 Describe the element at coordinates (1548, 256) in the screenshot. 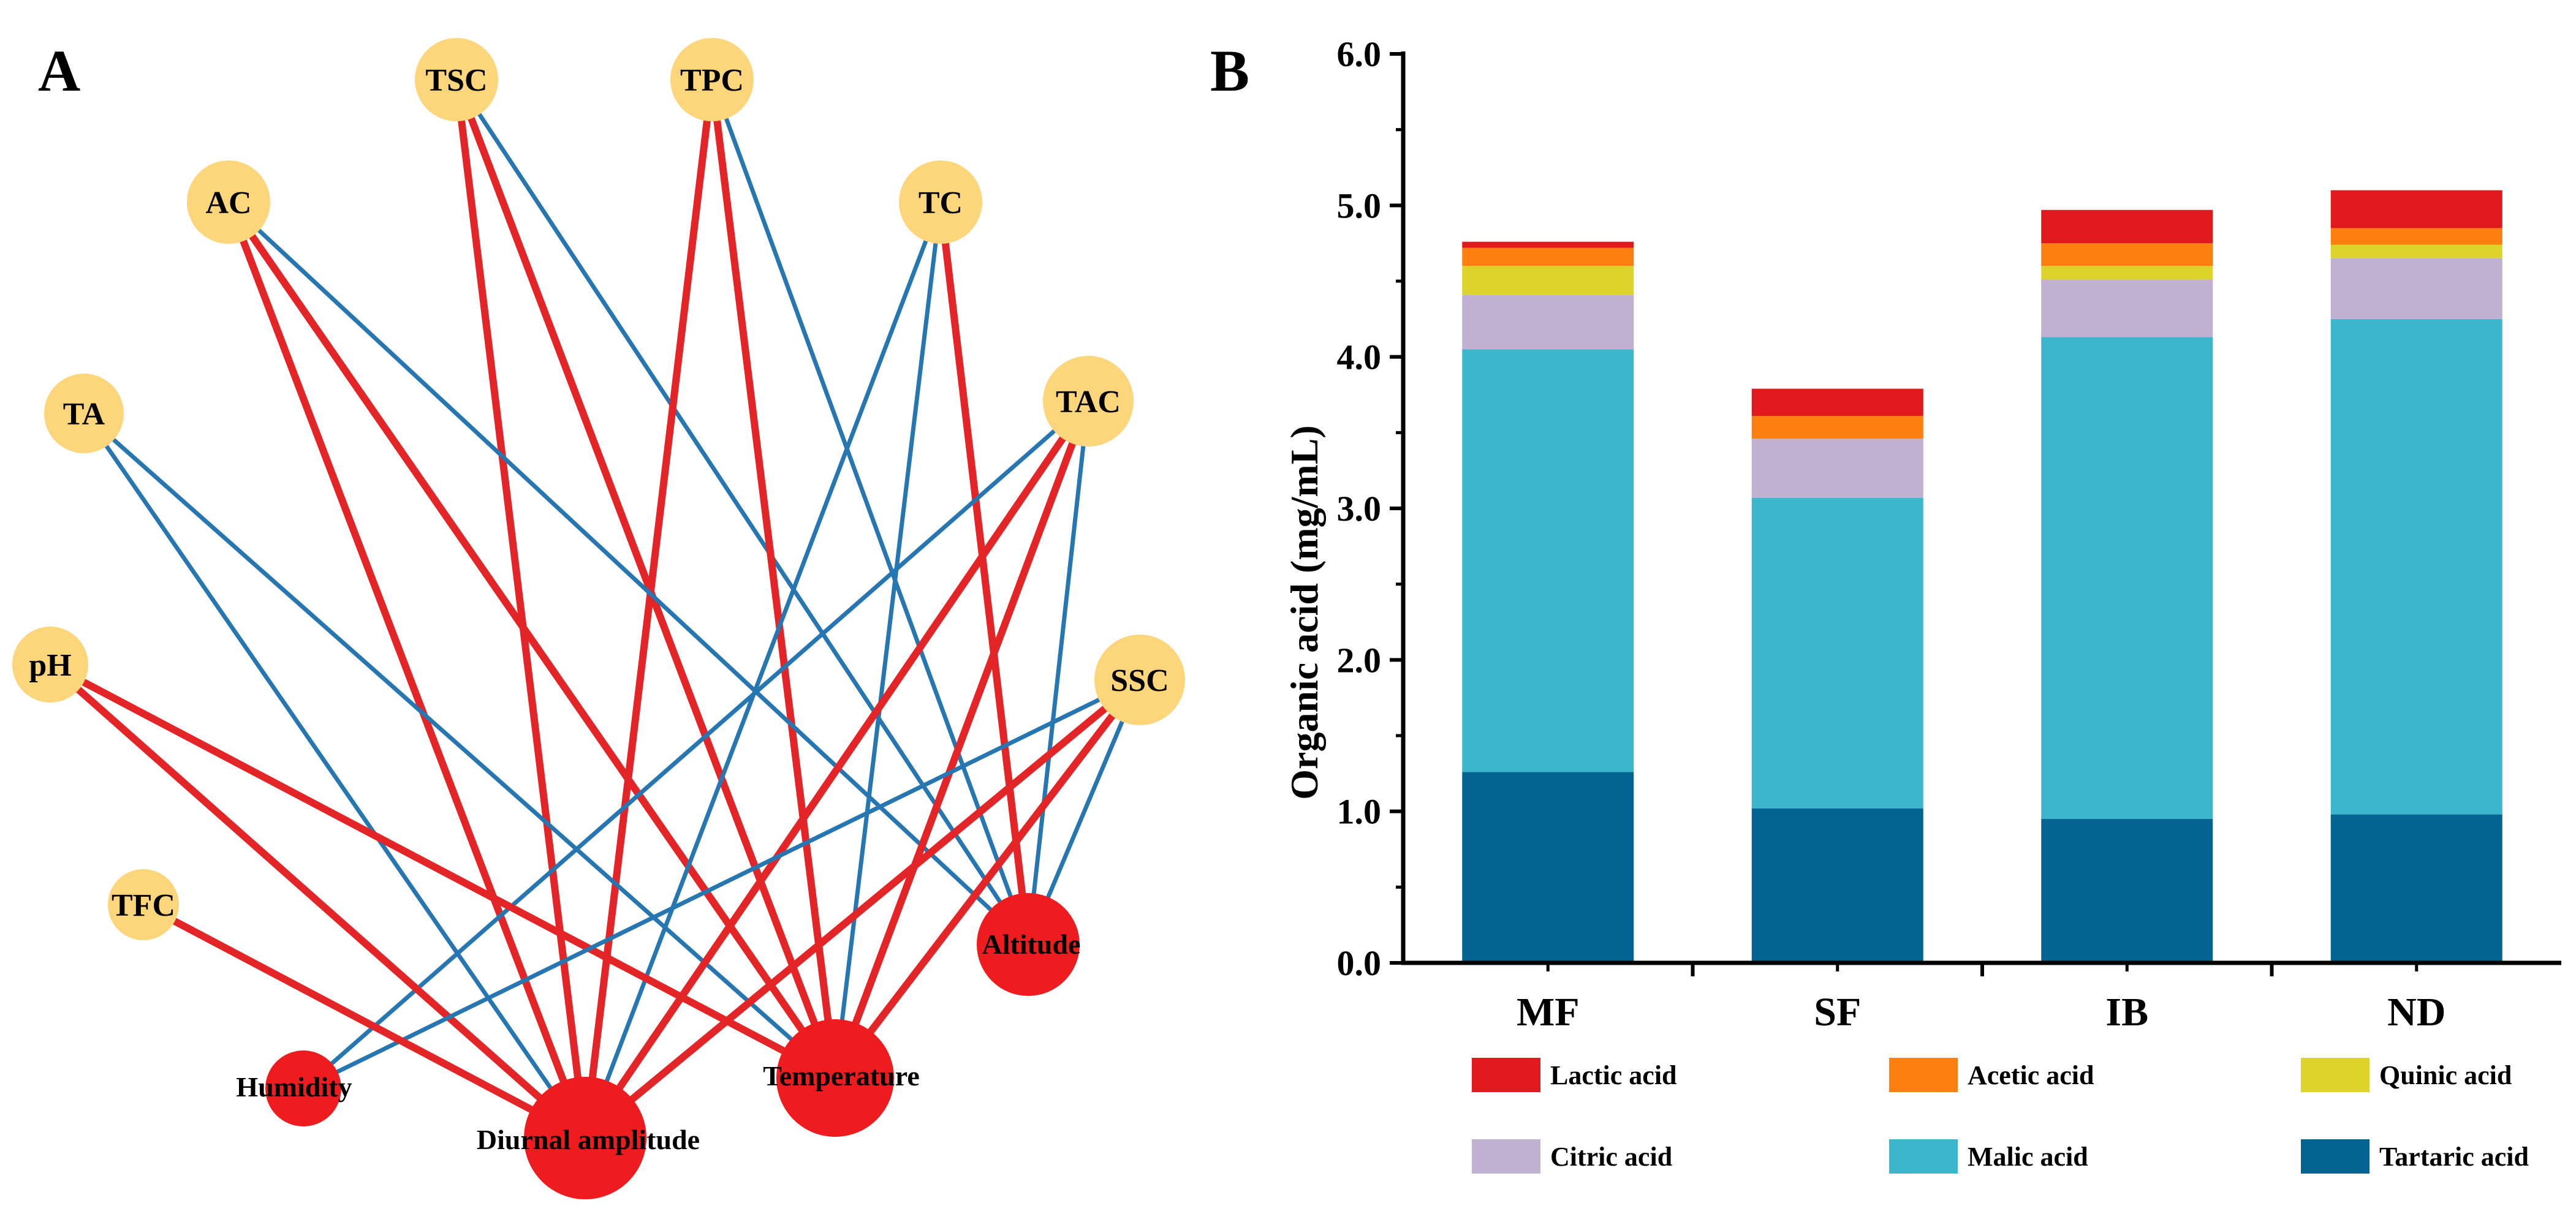

I see `bar-mf-acetic-acid` at that location.